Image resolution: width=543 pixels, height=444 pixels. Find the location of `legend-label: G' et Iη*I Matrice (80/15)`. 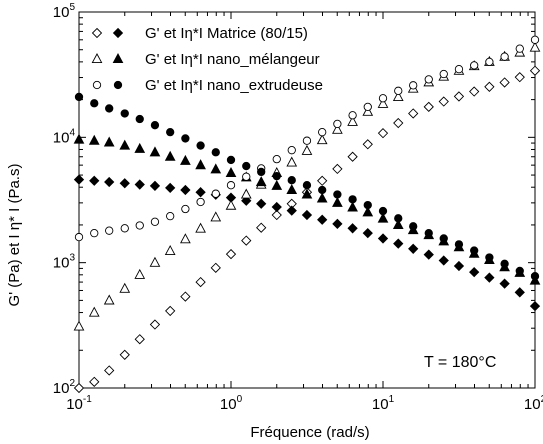

legend-label: G' et Iη*I Matrice (80/15) is located at coordinates (226, 33).